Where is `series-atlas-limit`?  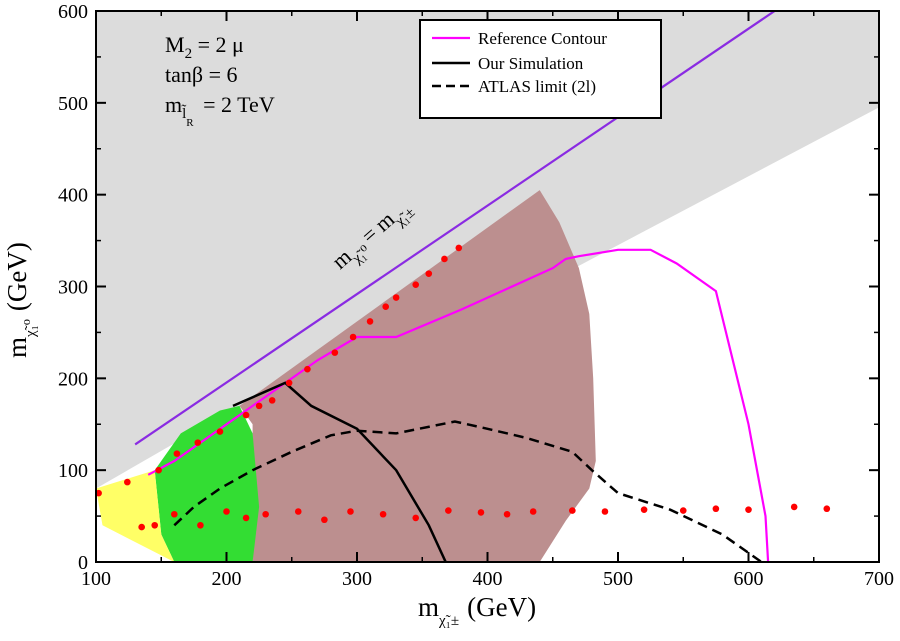
series-atlas-limit is located at coordinates (468, 491).